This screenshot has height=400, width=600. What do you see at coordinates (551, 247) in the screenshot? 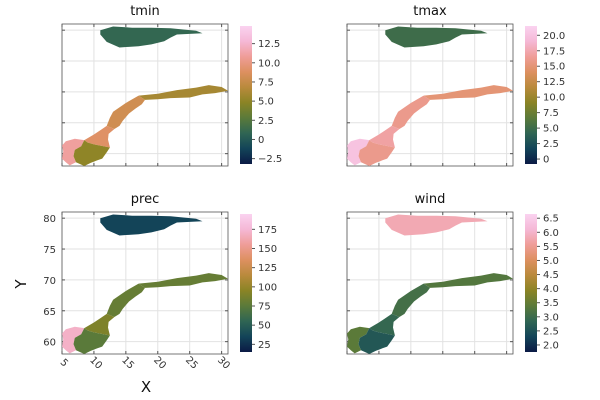
I see `colorbar-tick-label: 5.5` at bounding box center [551, 247].